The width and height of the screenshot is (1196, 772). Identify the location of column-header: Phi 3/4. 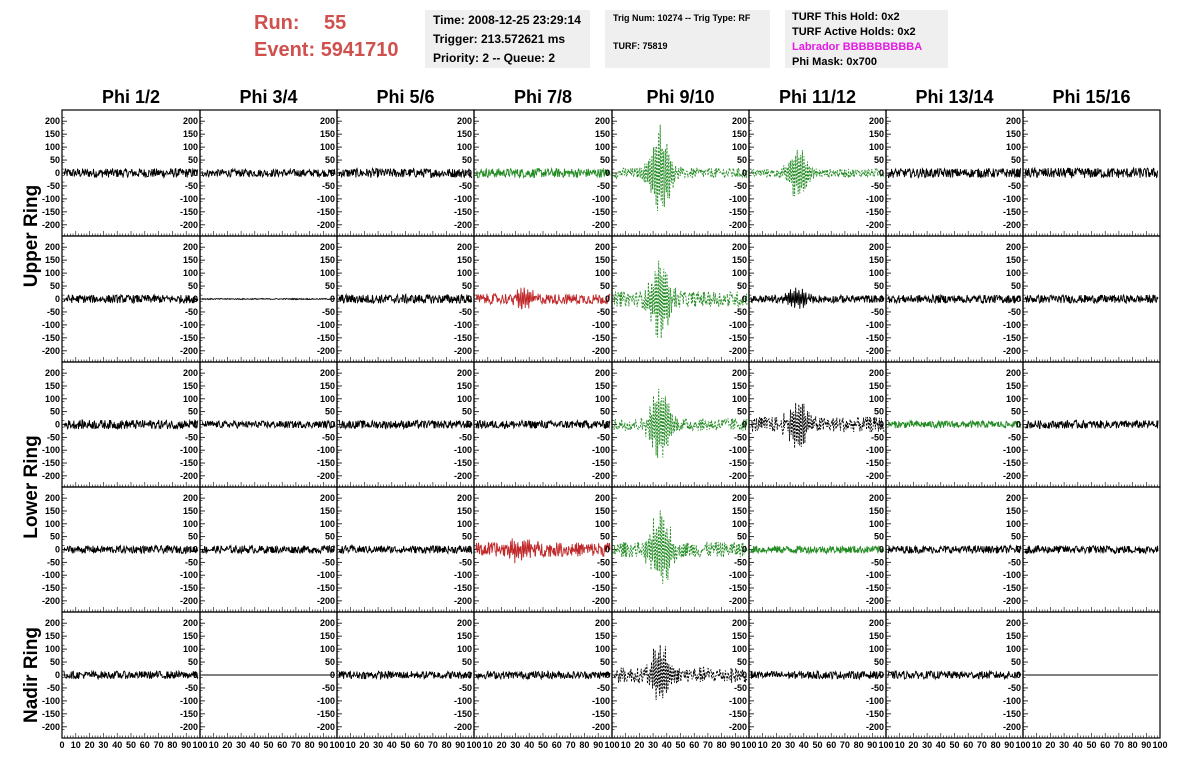
(268, 97).